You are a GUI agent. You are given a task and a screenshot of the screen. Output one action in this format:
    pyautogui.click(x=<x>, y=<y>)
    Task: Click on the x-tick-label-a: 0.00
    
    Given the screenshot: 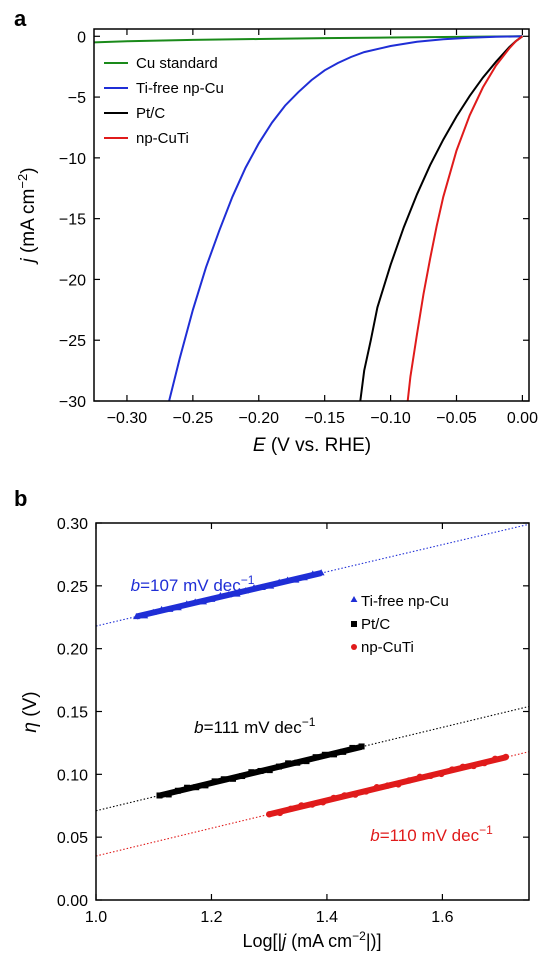 What is the action you would take?
    pyautogui.click(x=522, y=418)
    